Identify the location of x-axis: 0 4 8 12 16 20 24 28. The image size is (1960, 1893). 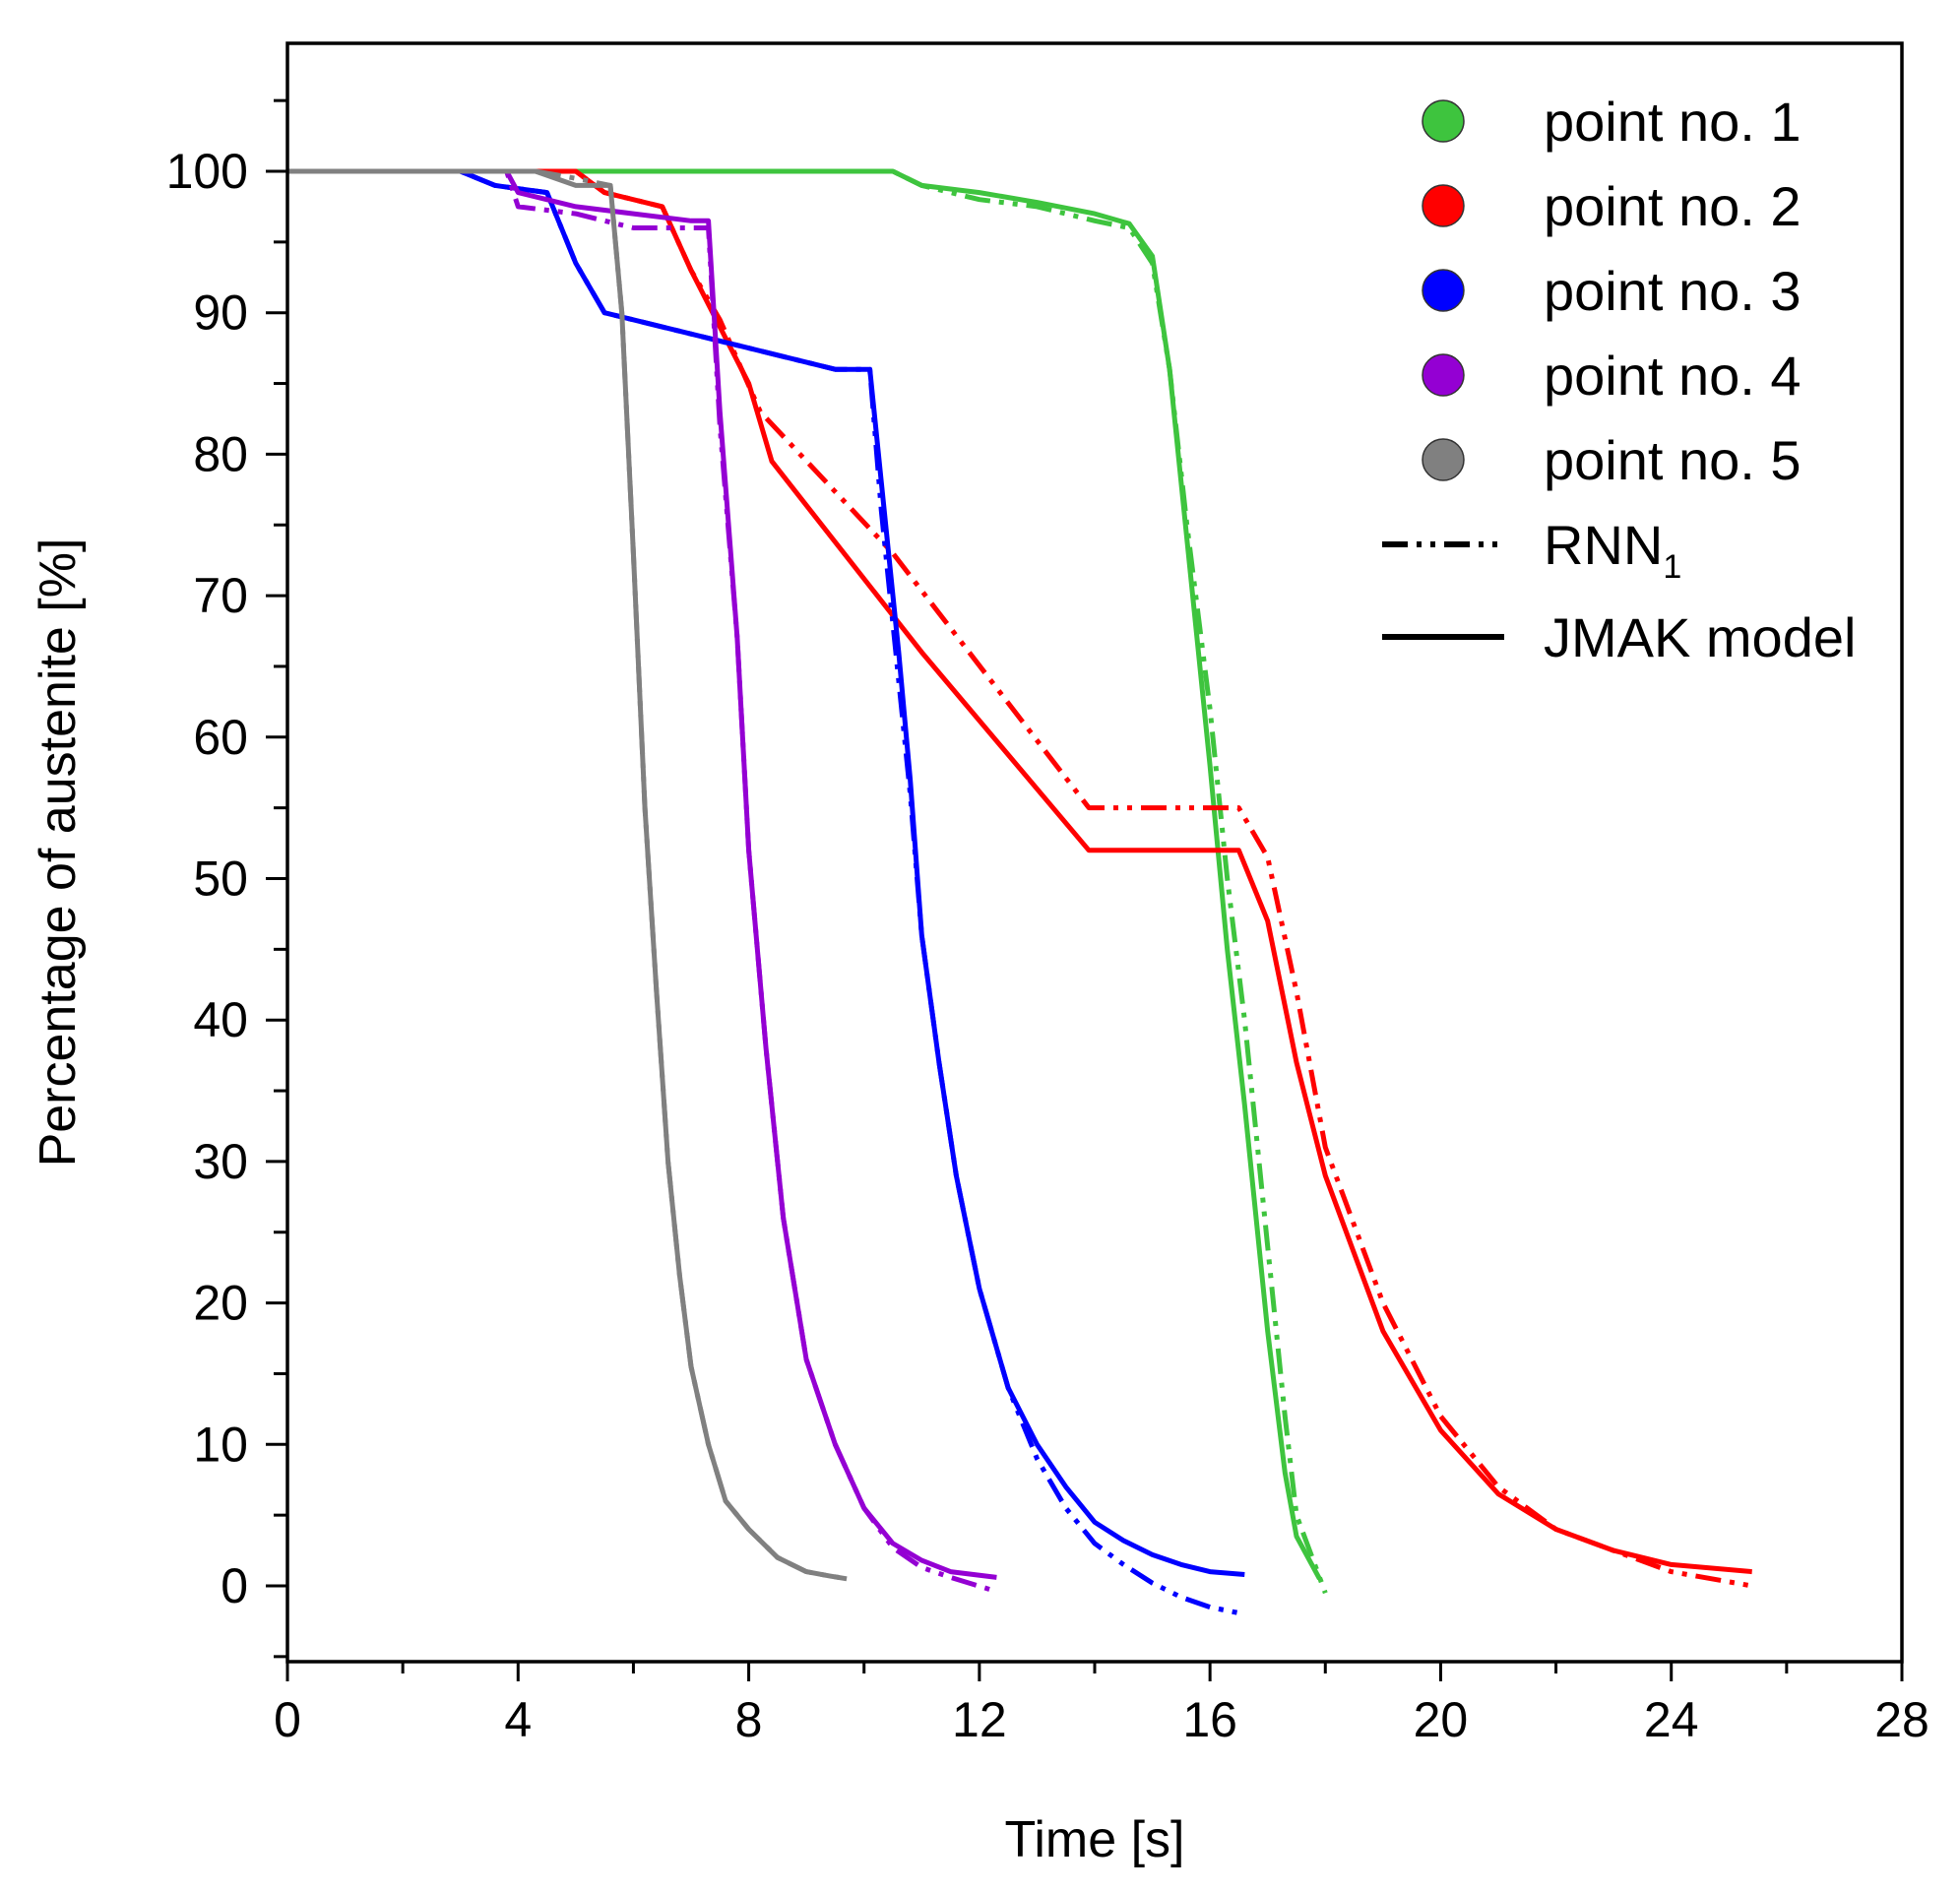
(1101, 1704).